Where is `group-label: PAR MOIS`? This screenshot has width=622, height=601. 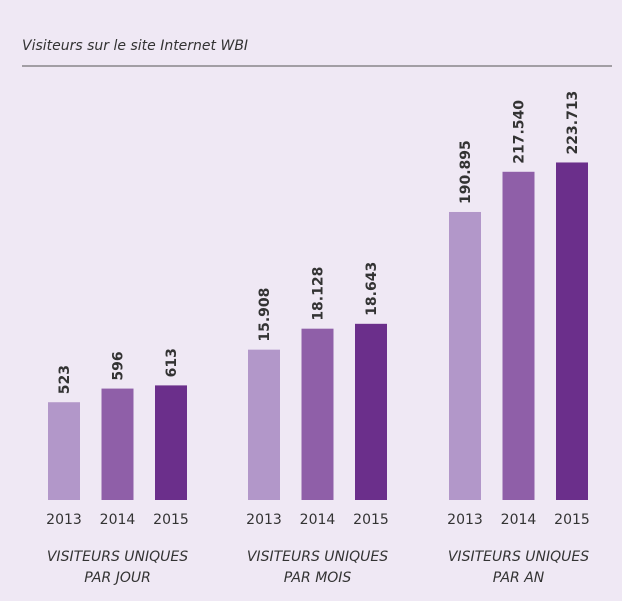
group-label: PAR MOIS is located at coordinates (318, 578).